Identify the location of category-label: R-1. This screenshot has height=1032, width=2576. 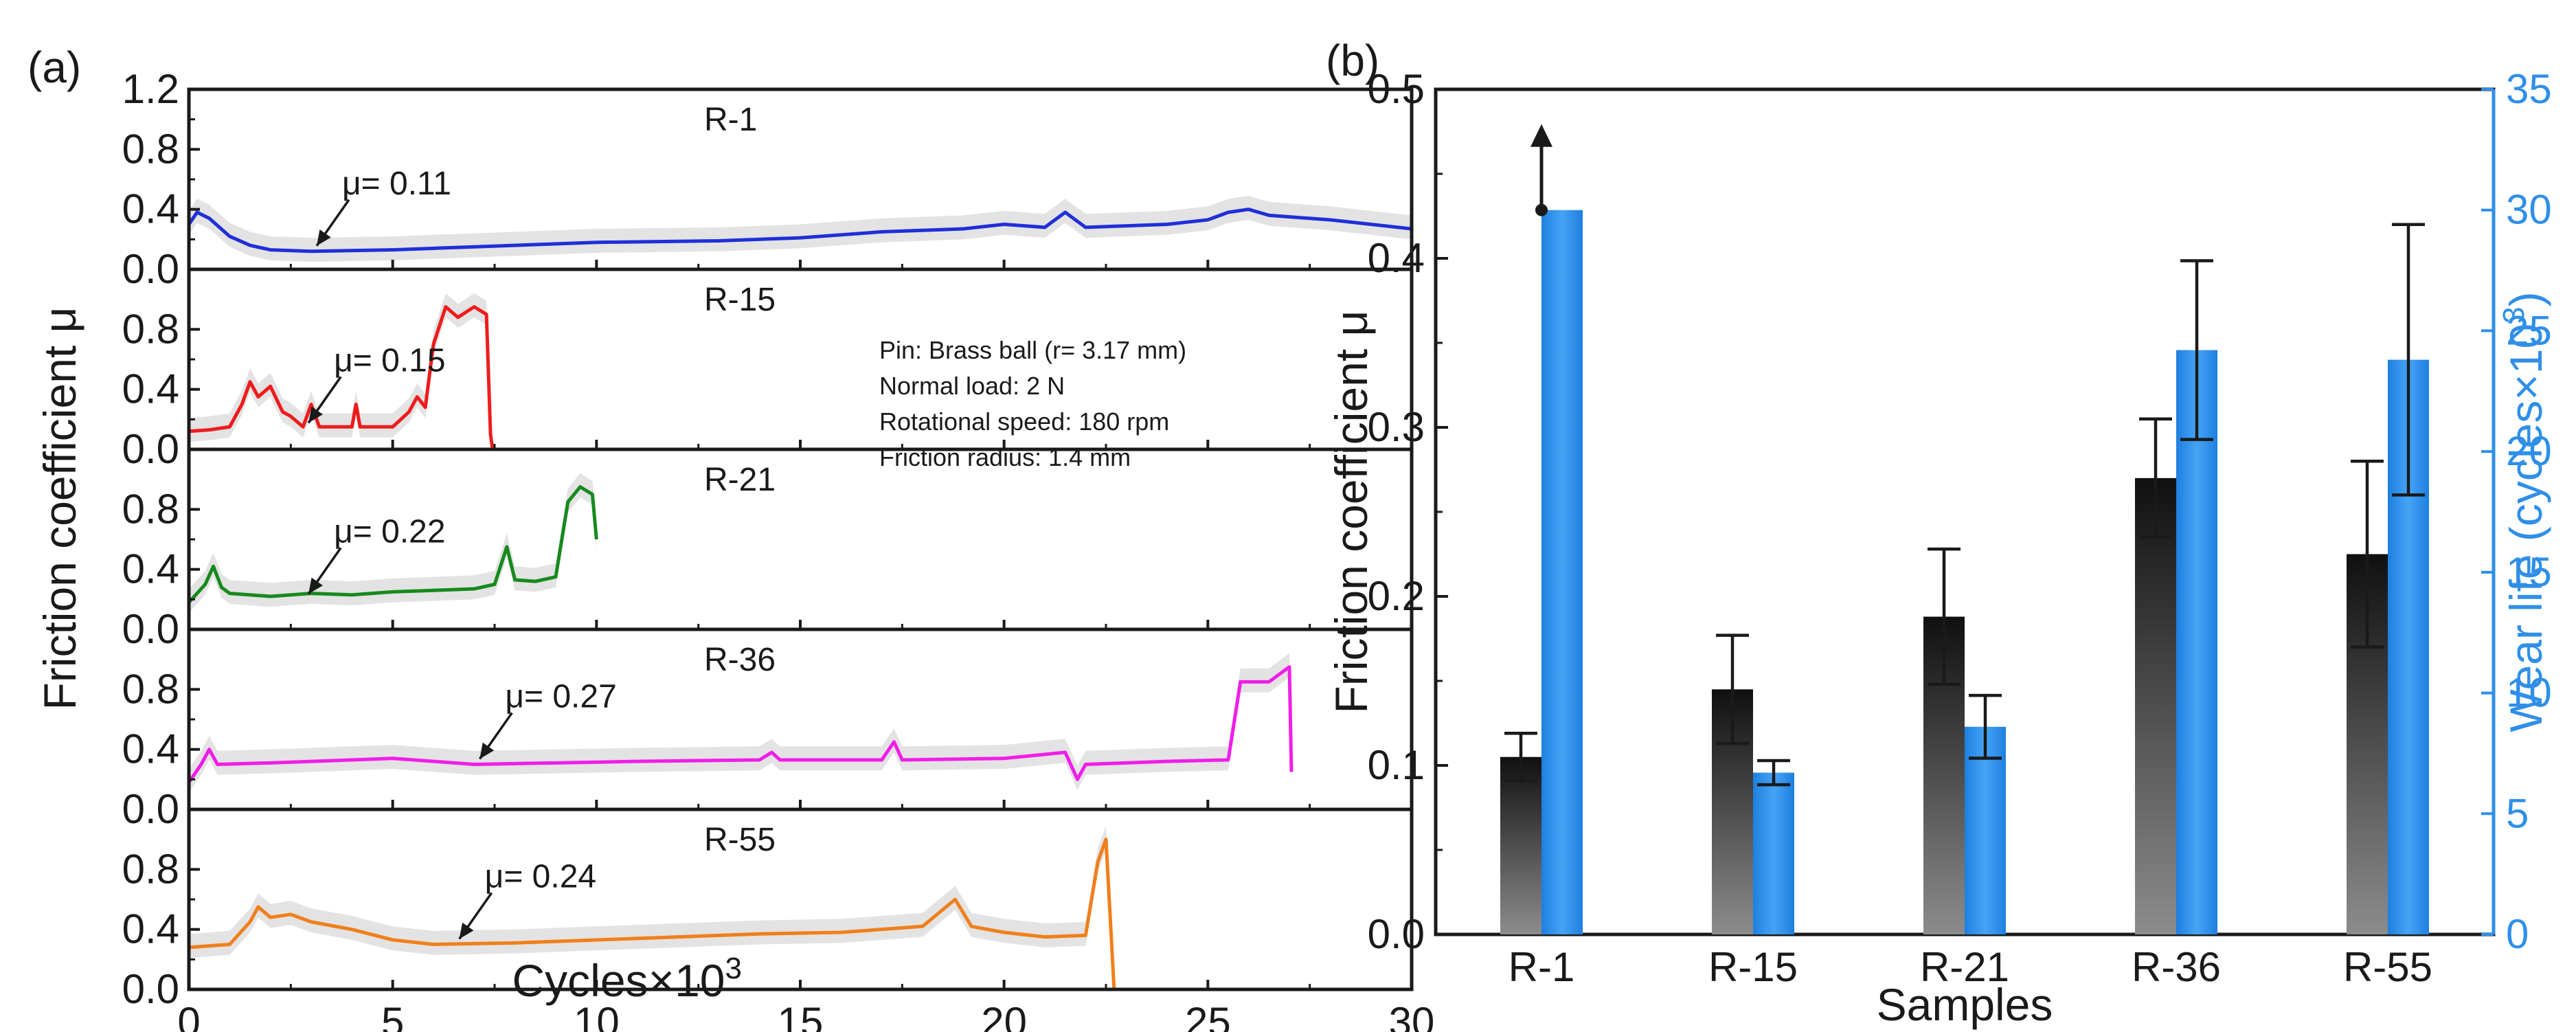
(1542, 967).